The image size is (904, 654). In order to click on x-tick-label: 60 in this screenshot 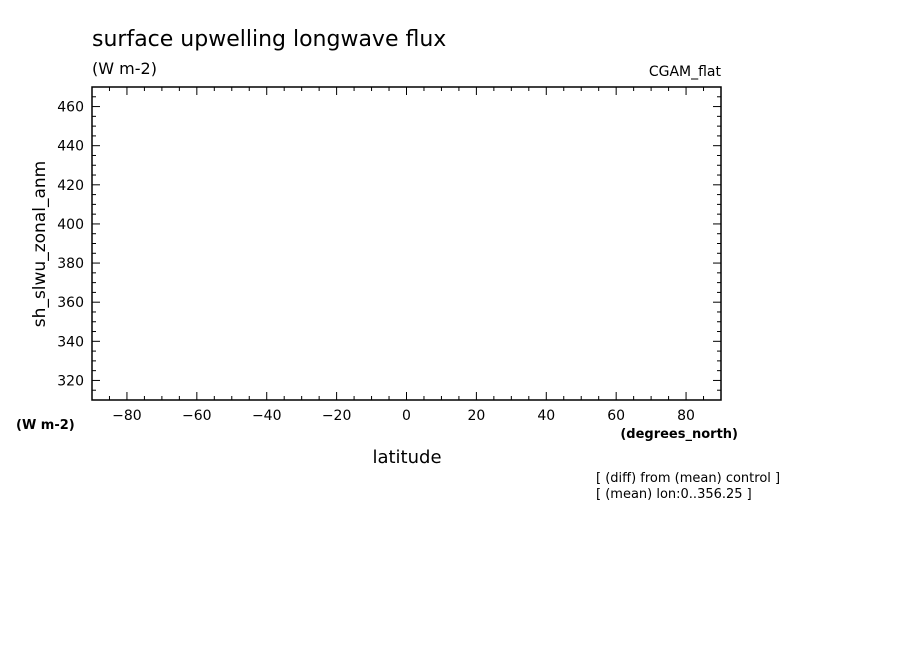, I will do `click(616, 416)`.